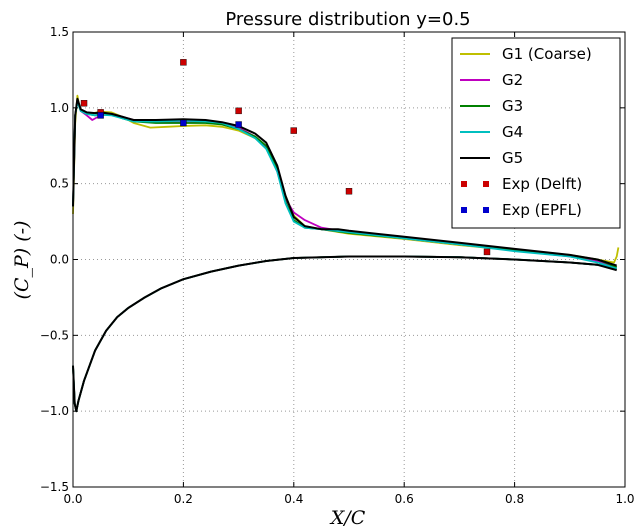 This screenshot has height=530, width=641. I want to click on chart-title: Pressure distribution y=0.5, so click(347, 19).